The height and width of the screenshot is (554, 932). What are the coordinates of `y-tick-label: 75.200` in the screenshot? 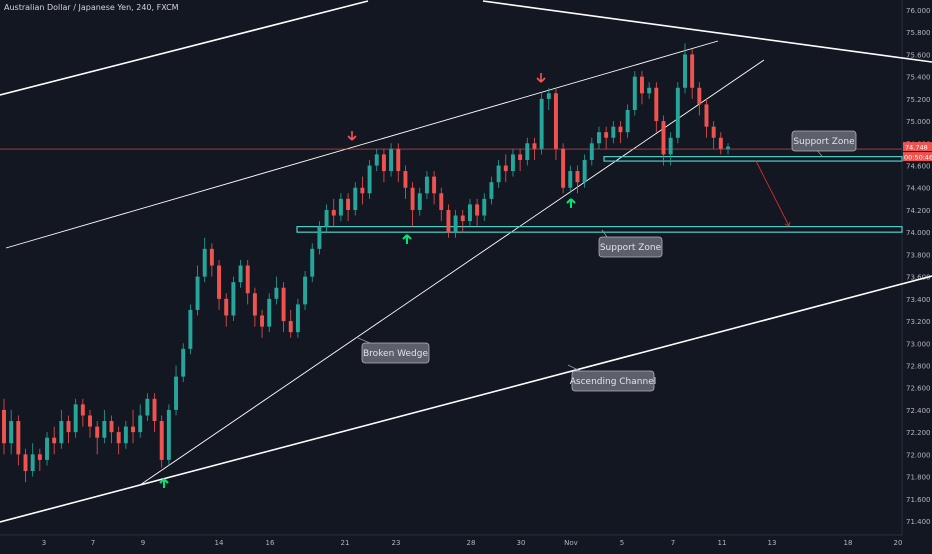 It's located at (918, 100).